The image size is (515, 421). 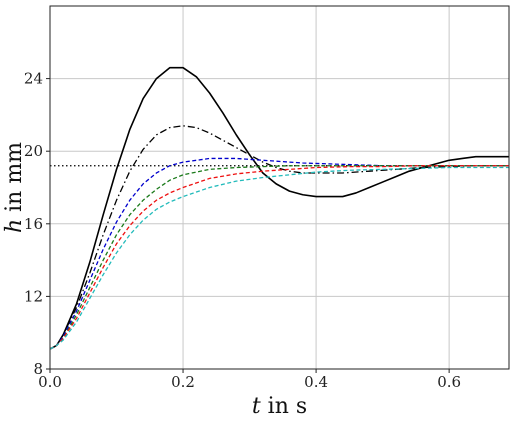 What do you see at coordinates (14, 180) in the screenshot?
I see `y-axis-label-rest: in mm` at bounding box center [14, 180].